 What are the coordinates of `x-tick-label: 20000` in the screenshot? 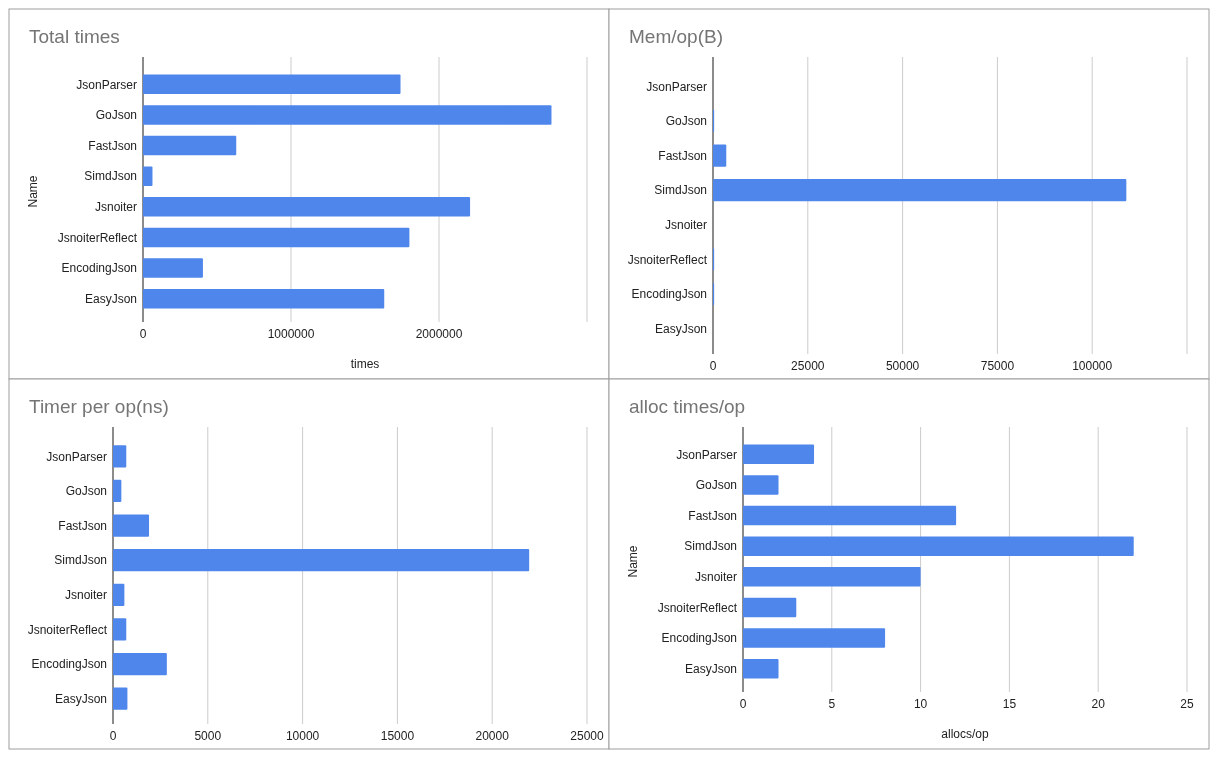 It's located at (492, 736).